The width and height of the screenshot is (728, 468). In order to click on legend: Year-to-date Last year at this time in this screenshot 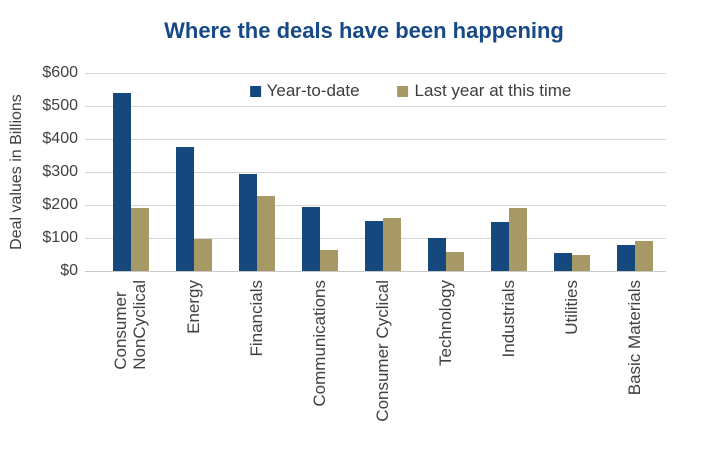, I will do `click(410, 91)`.